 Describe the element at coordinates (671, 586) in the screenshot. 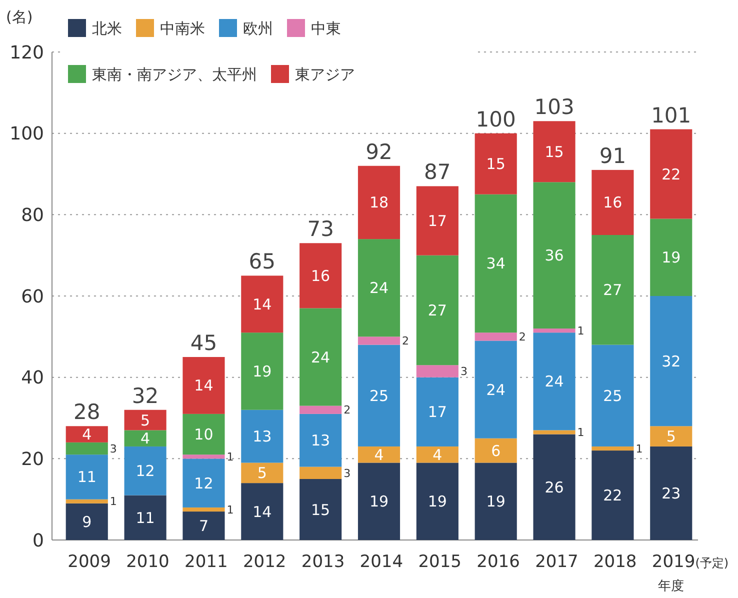

I see `x-axis-title: 年度` at that location.